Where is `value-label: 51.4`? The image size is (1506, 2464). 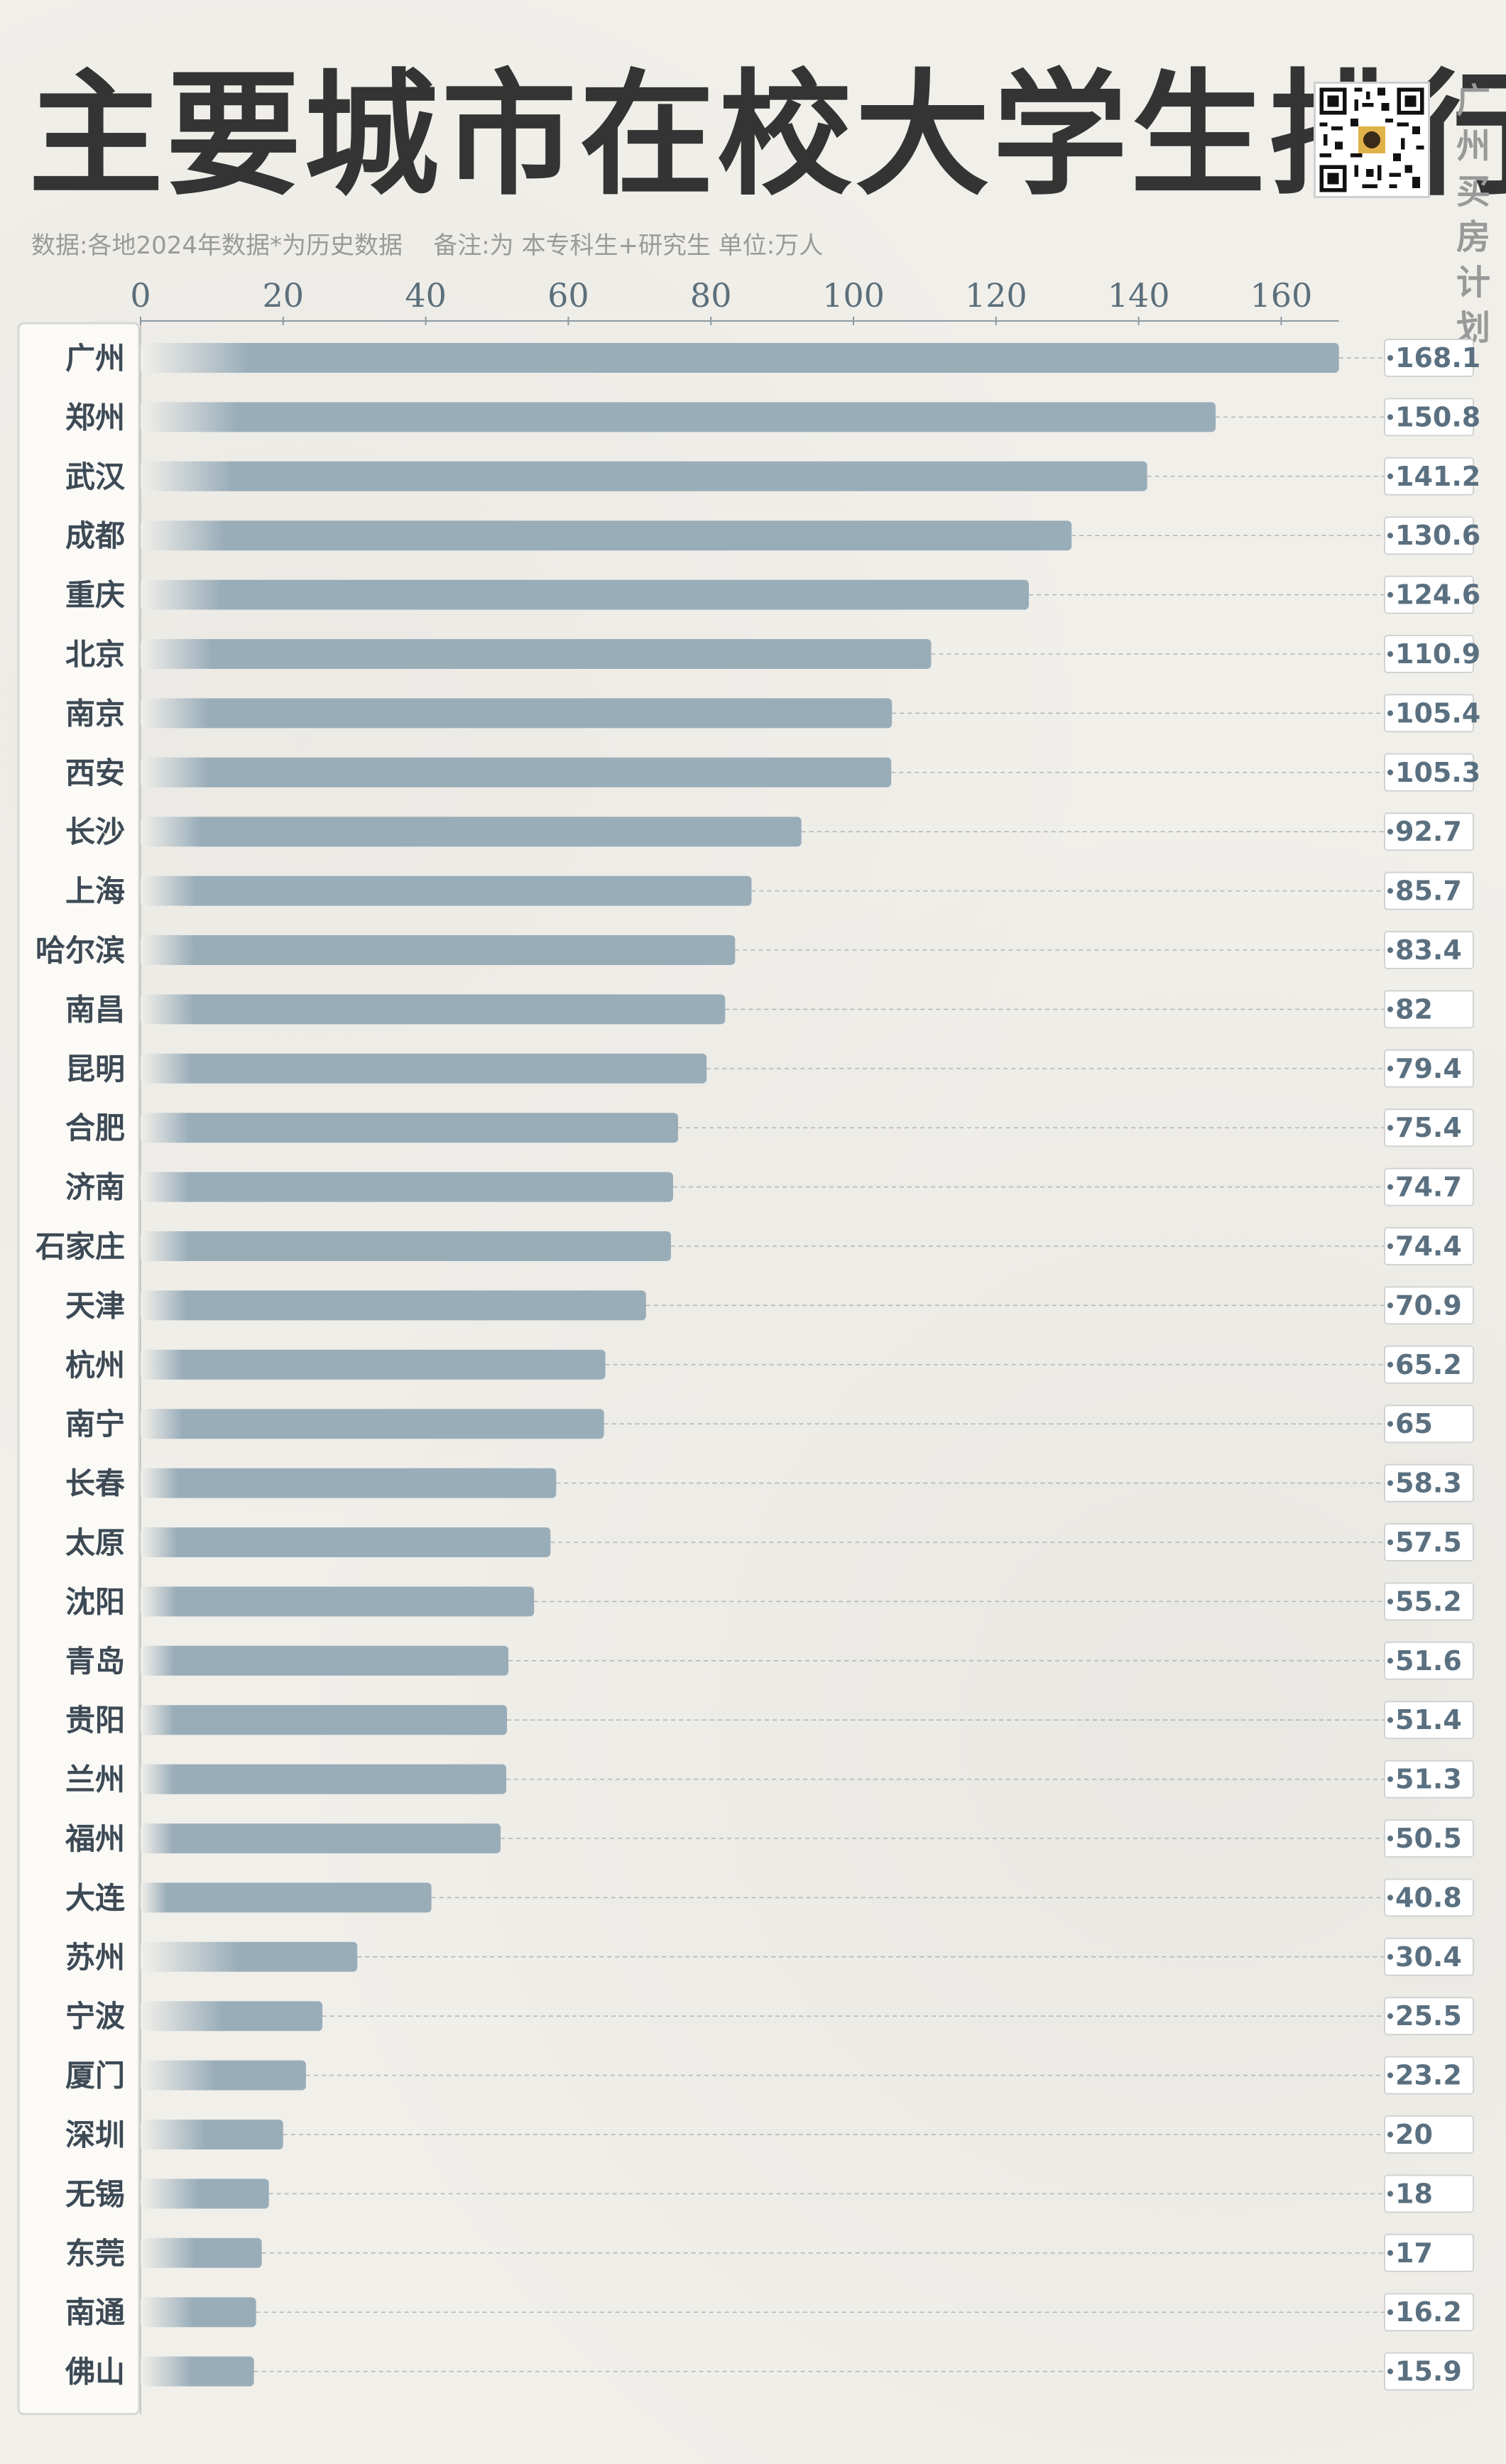
value-label: 51.4 is located at coordinates (1428, 1719).